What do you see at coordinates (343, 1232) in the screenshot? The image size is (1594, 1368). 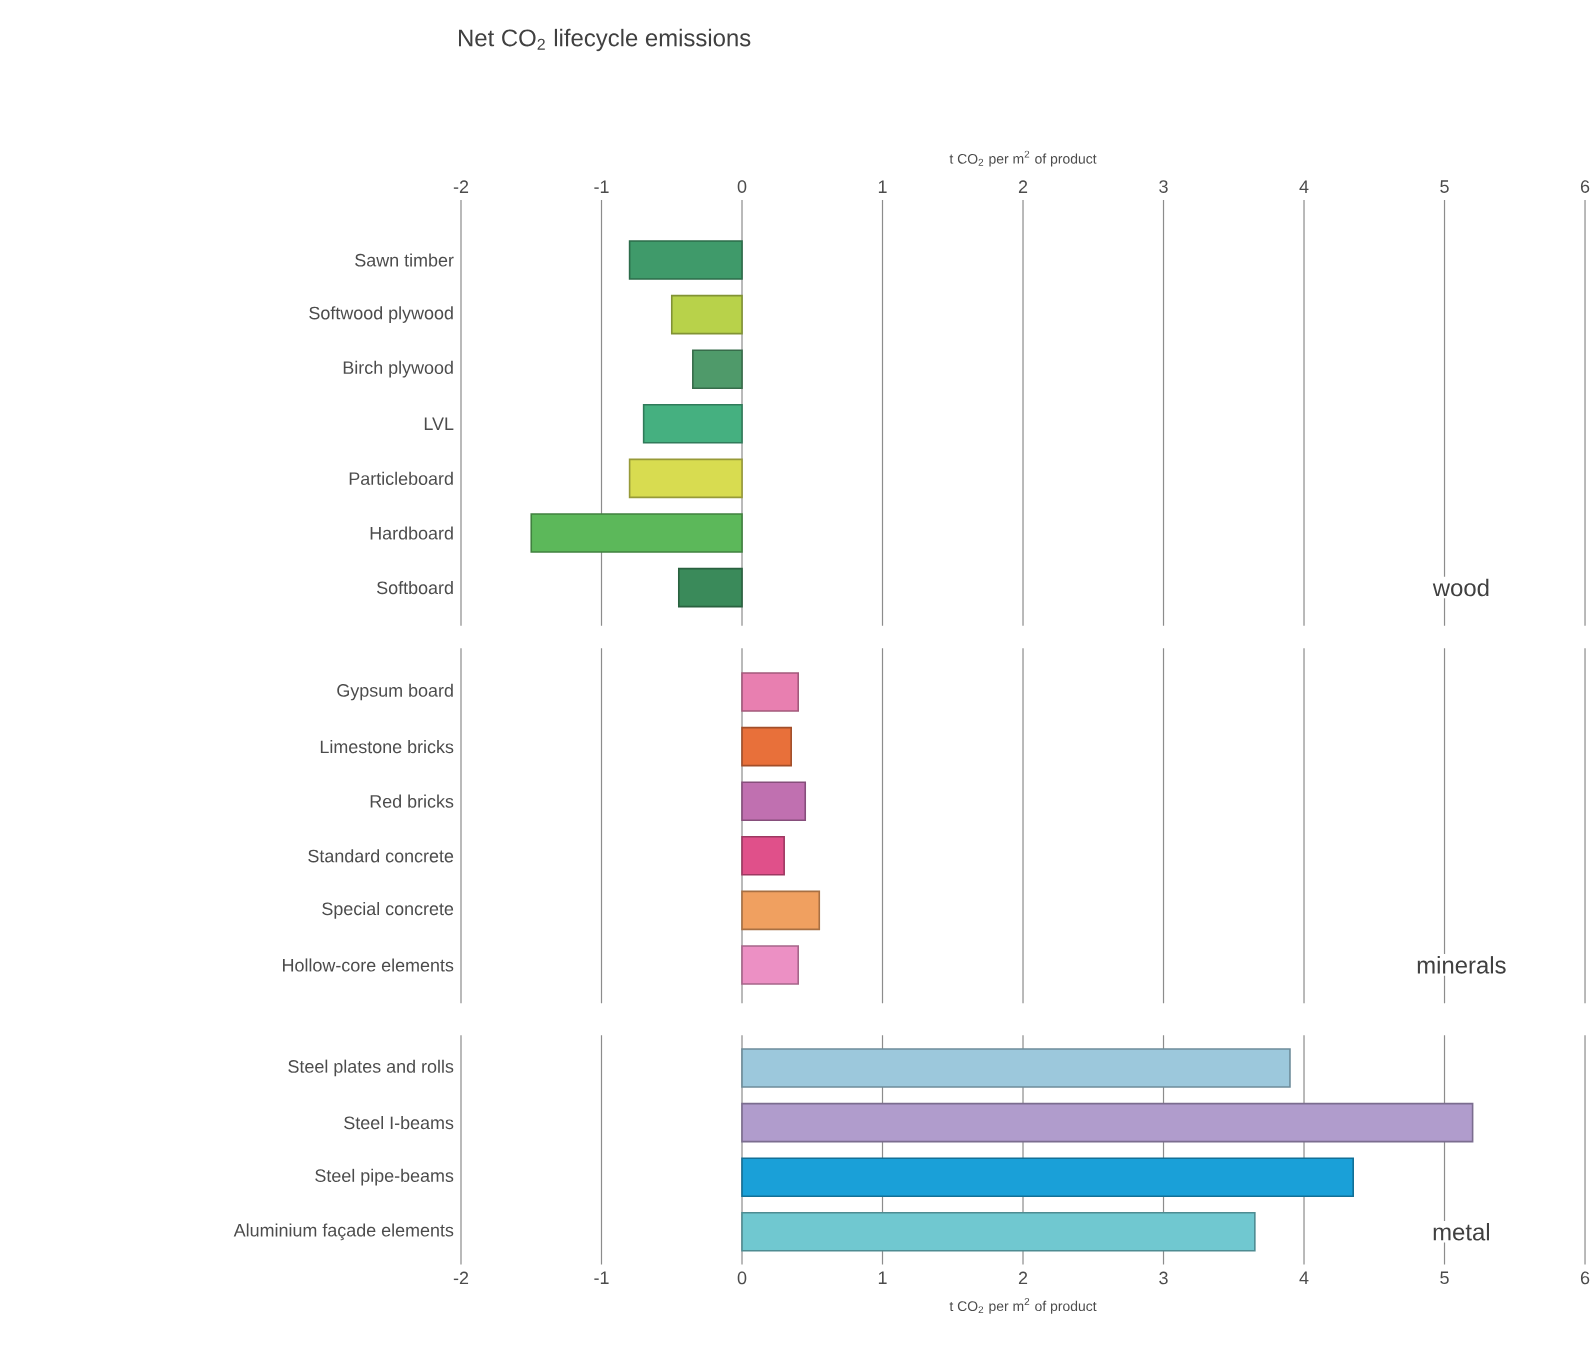 I see `y-tick-label: Aluminium façade elements` at bounding box center [343, 1232].